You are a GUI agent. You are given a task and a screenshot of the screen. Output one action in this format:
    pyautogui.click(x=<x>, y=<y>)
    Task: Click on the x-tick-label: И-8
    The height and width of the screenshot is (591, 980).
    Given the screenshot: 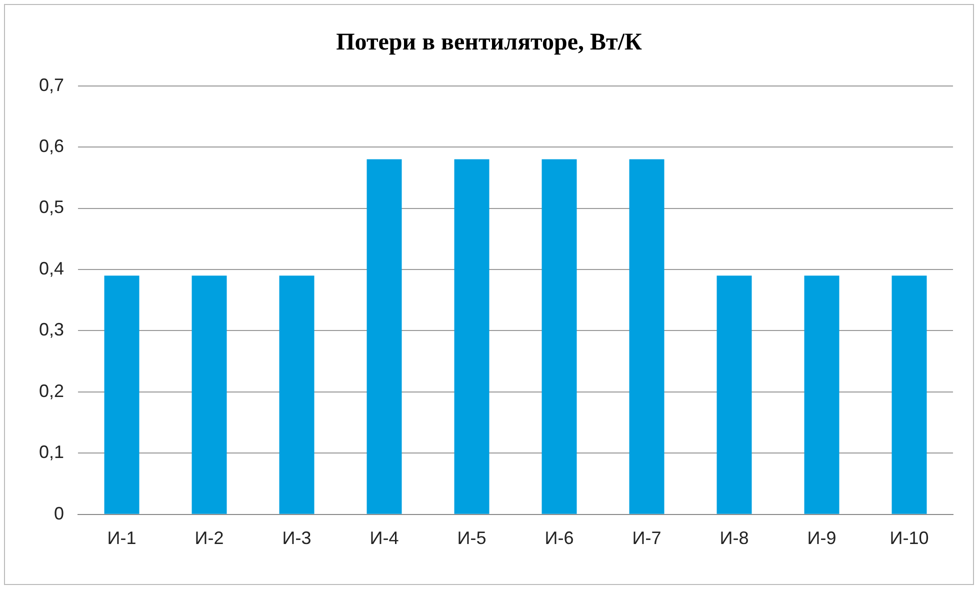 What is the action you would take?
    pyautogui.click(x=734, y=538)
    